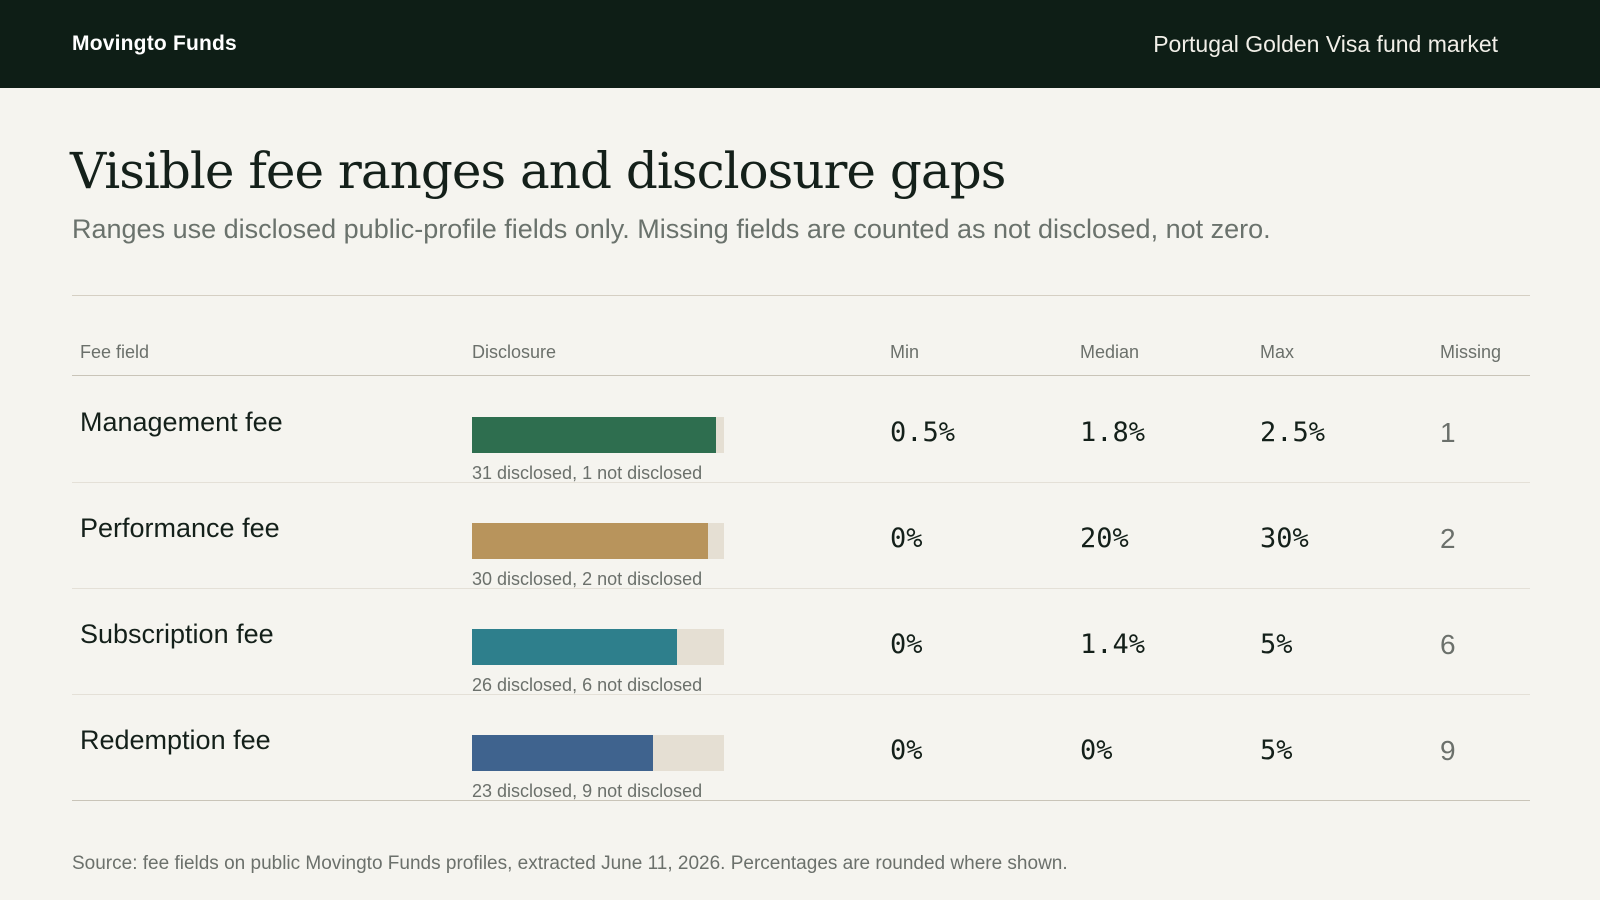 The image size is (1600, 900). What do you see at coordinates (154, 43) in the screenshot?
I see `brand-logo: Movingto Funds` at bounding box center [154, 43].